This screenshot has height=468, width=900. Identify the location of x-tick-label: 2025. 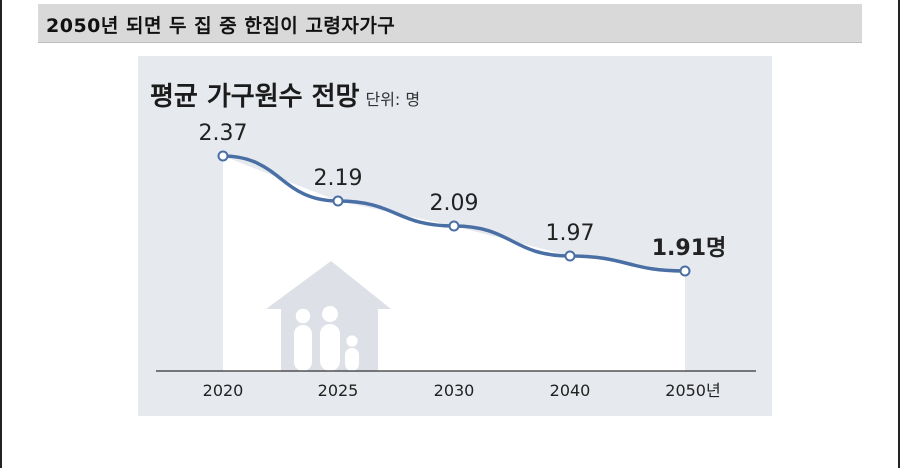
(338, 390).